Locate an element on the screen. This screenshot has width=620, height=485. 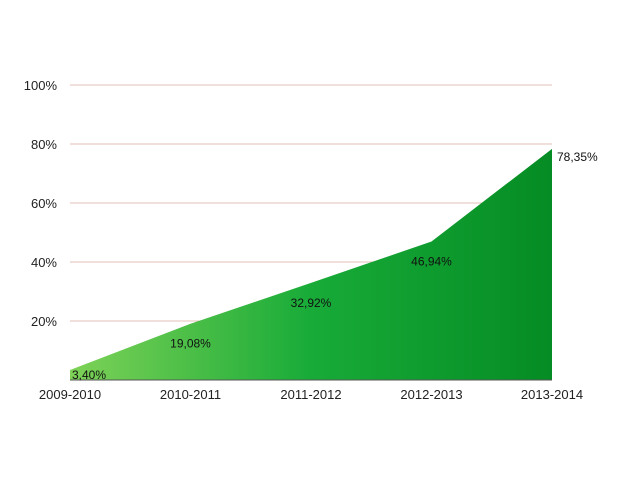
data-label: 3,40% is located at coordinates (89, 375).